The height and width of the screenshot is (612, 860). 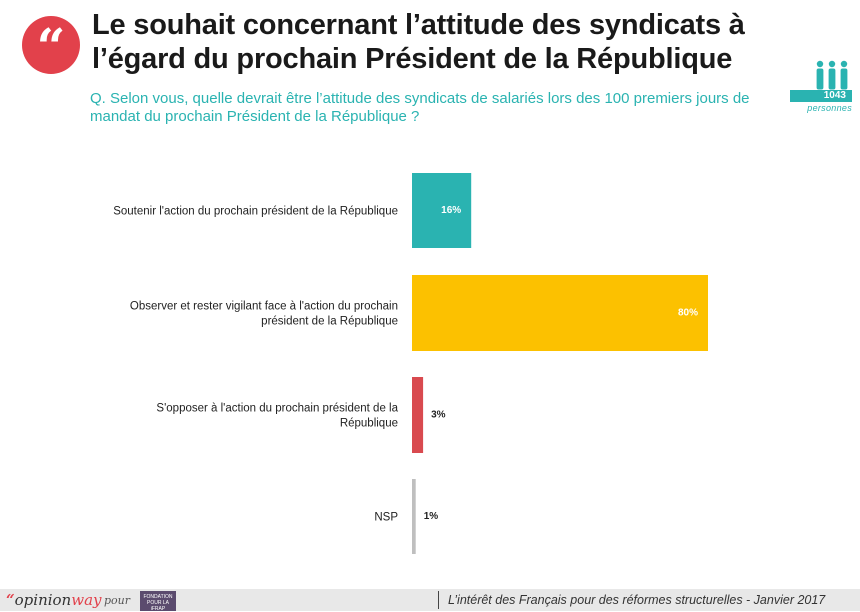 What do you see at coordinates (438, 600) in the screenshot?
I see `footer-separator` at bounding box center [438, 600].